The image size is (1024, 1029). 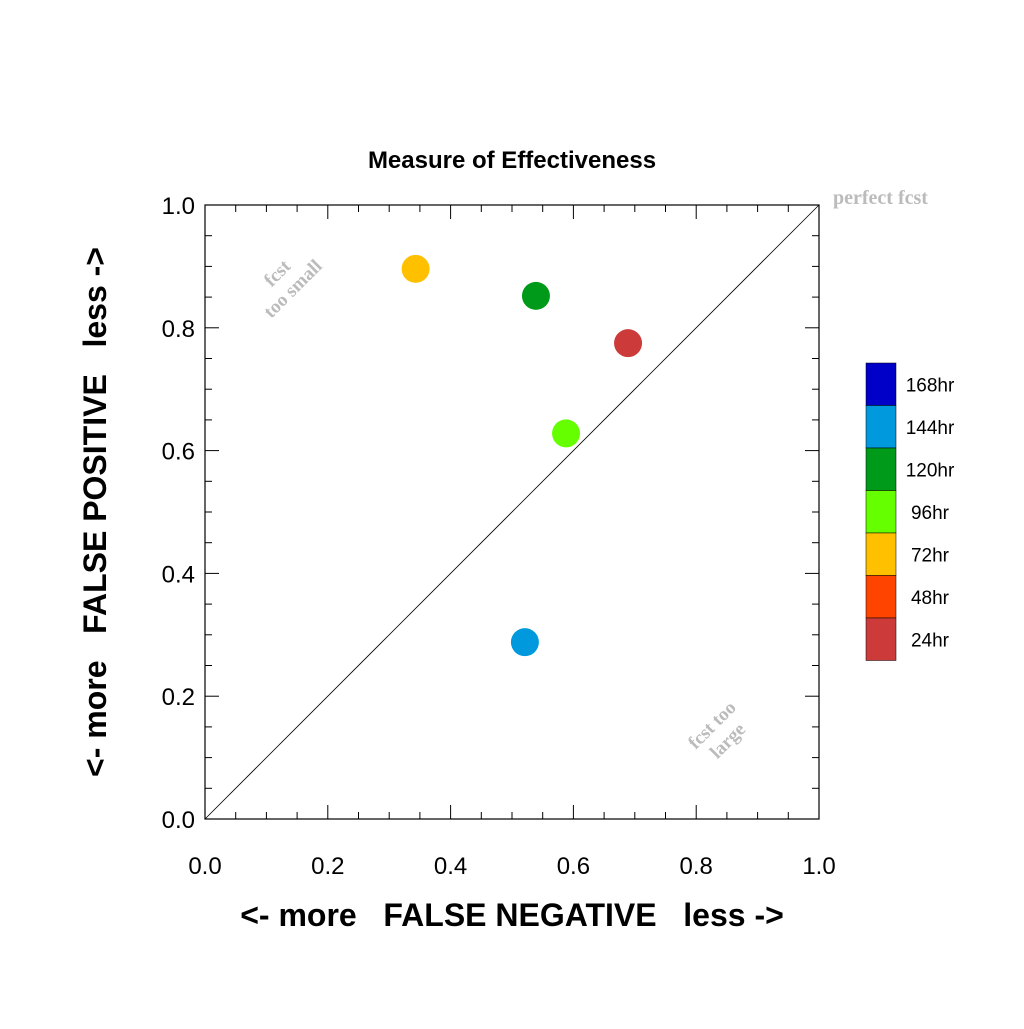 I want to click on legend-label-144hr: 144hr, so click(x=930, y=428).